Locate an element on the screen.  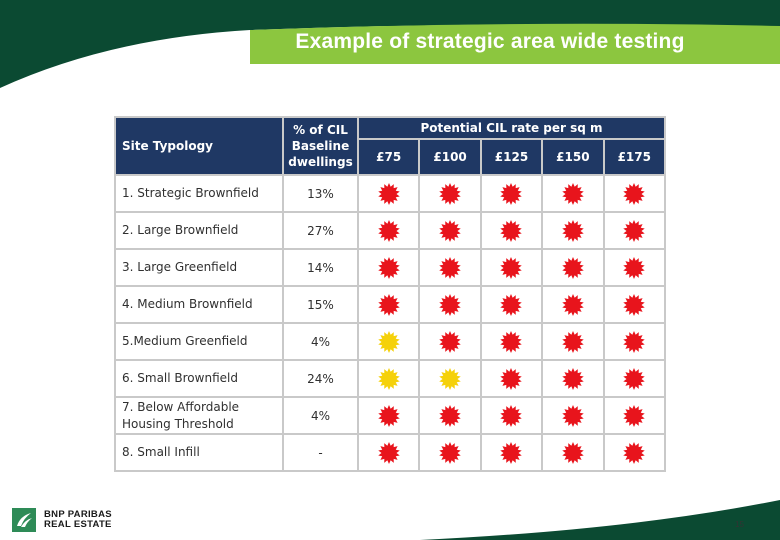
cil-baseline-pct-cell: 24% is located at coordinates (320, 378).